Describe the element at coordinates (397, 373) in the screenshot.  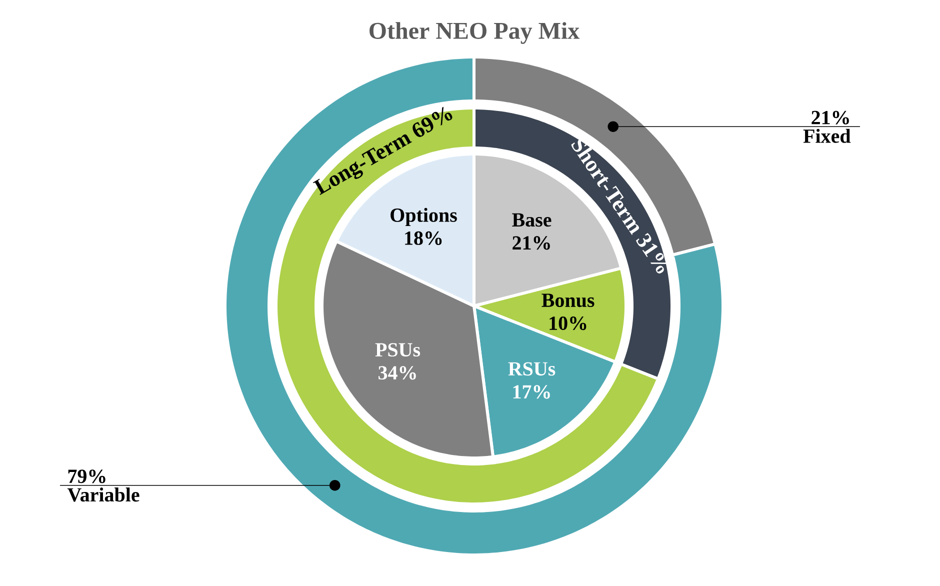
I see `data-label: 34%` at that location.